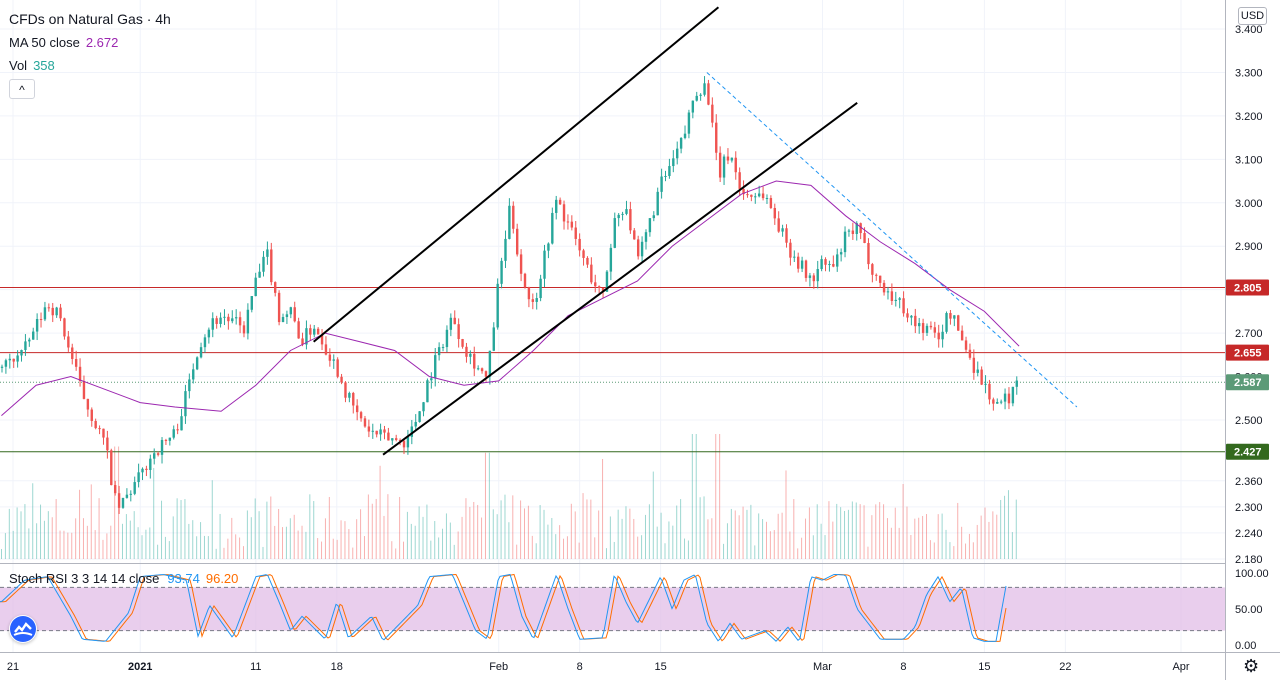 Image resolution: width=1280 pixels, height=680 pixels. Describe the element at coordinates (1249, 482) in the screenshot. I see `price-tick-label: 2.360` at that location.